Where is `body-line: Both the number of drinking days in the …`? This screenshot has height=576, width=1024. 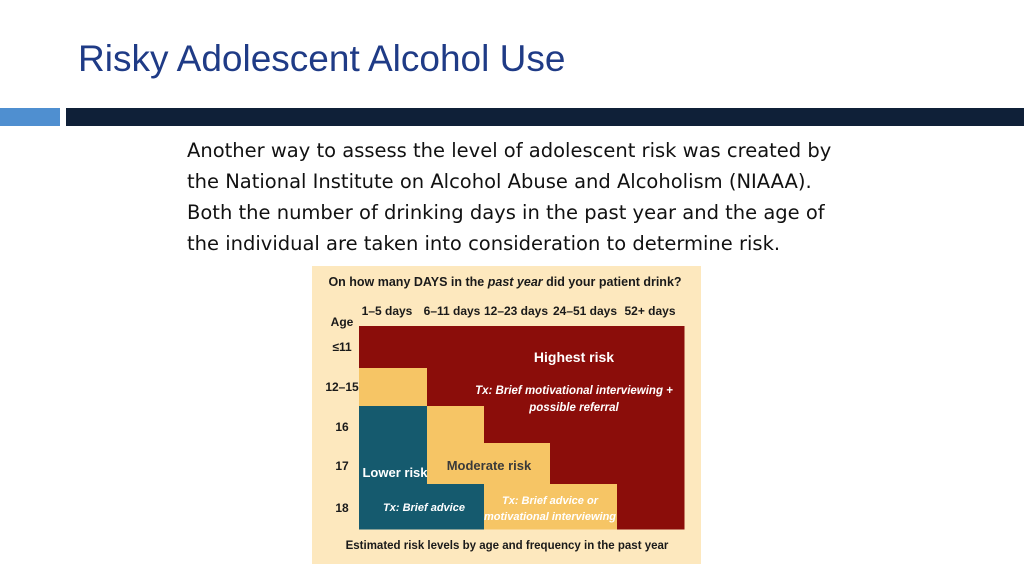
body-line: Both the number of drinking days in the … is located at coordinates (506, 212).